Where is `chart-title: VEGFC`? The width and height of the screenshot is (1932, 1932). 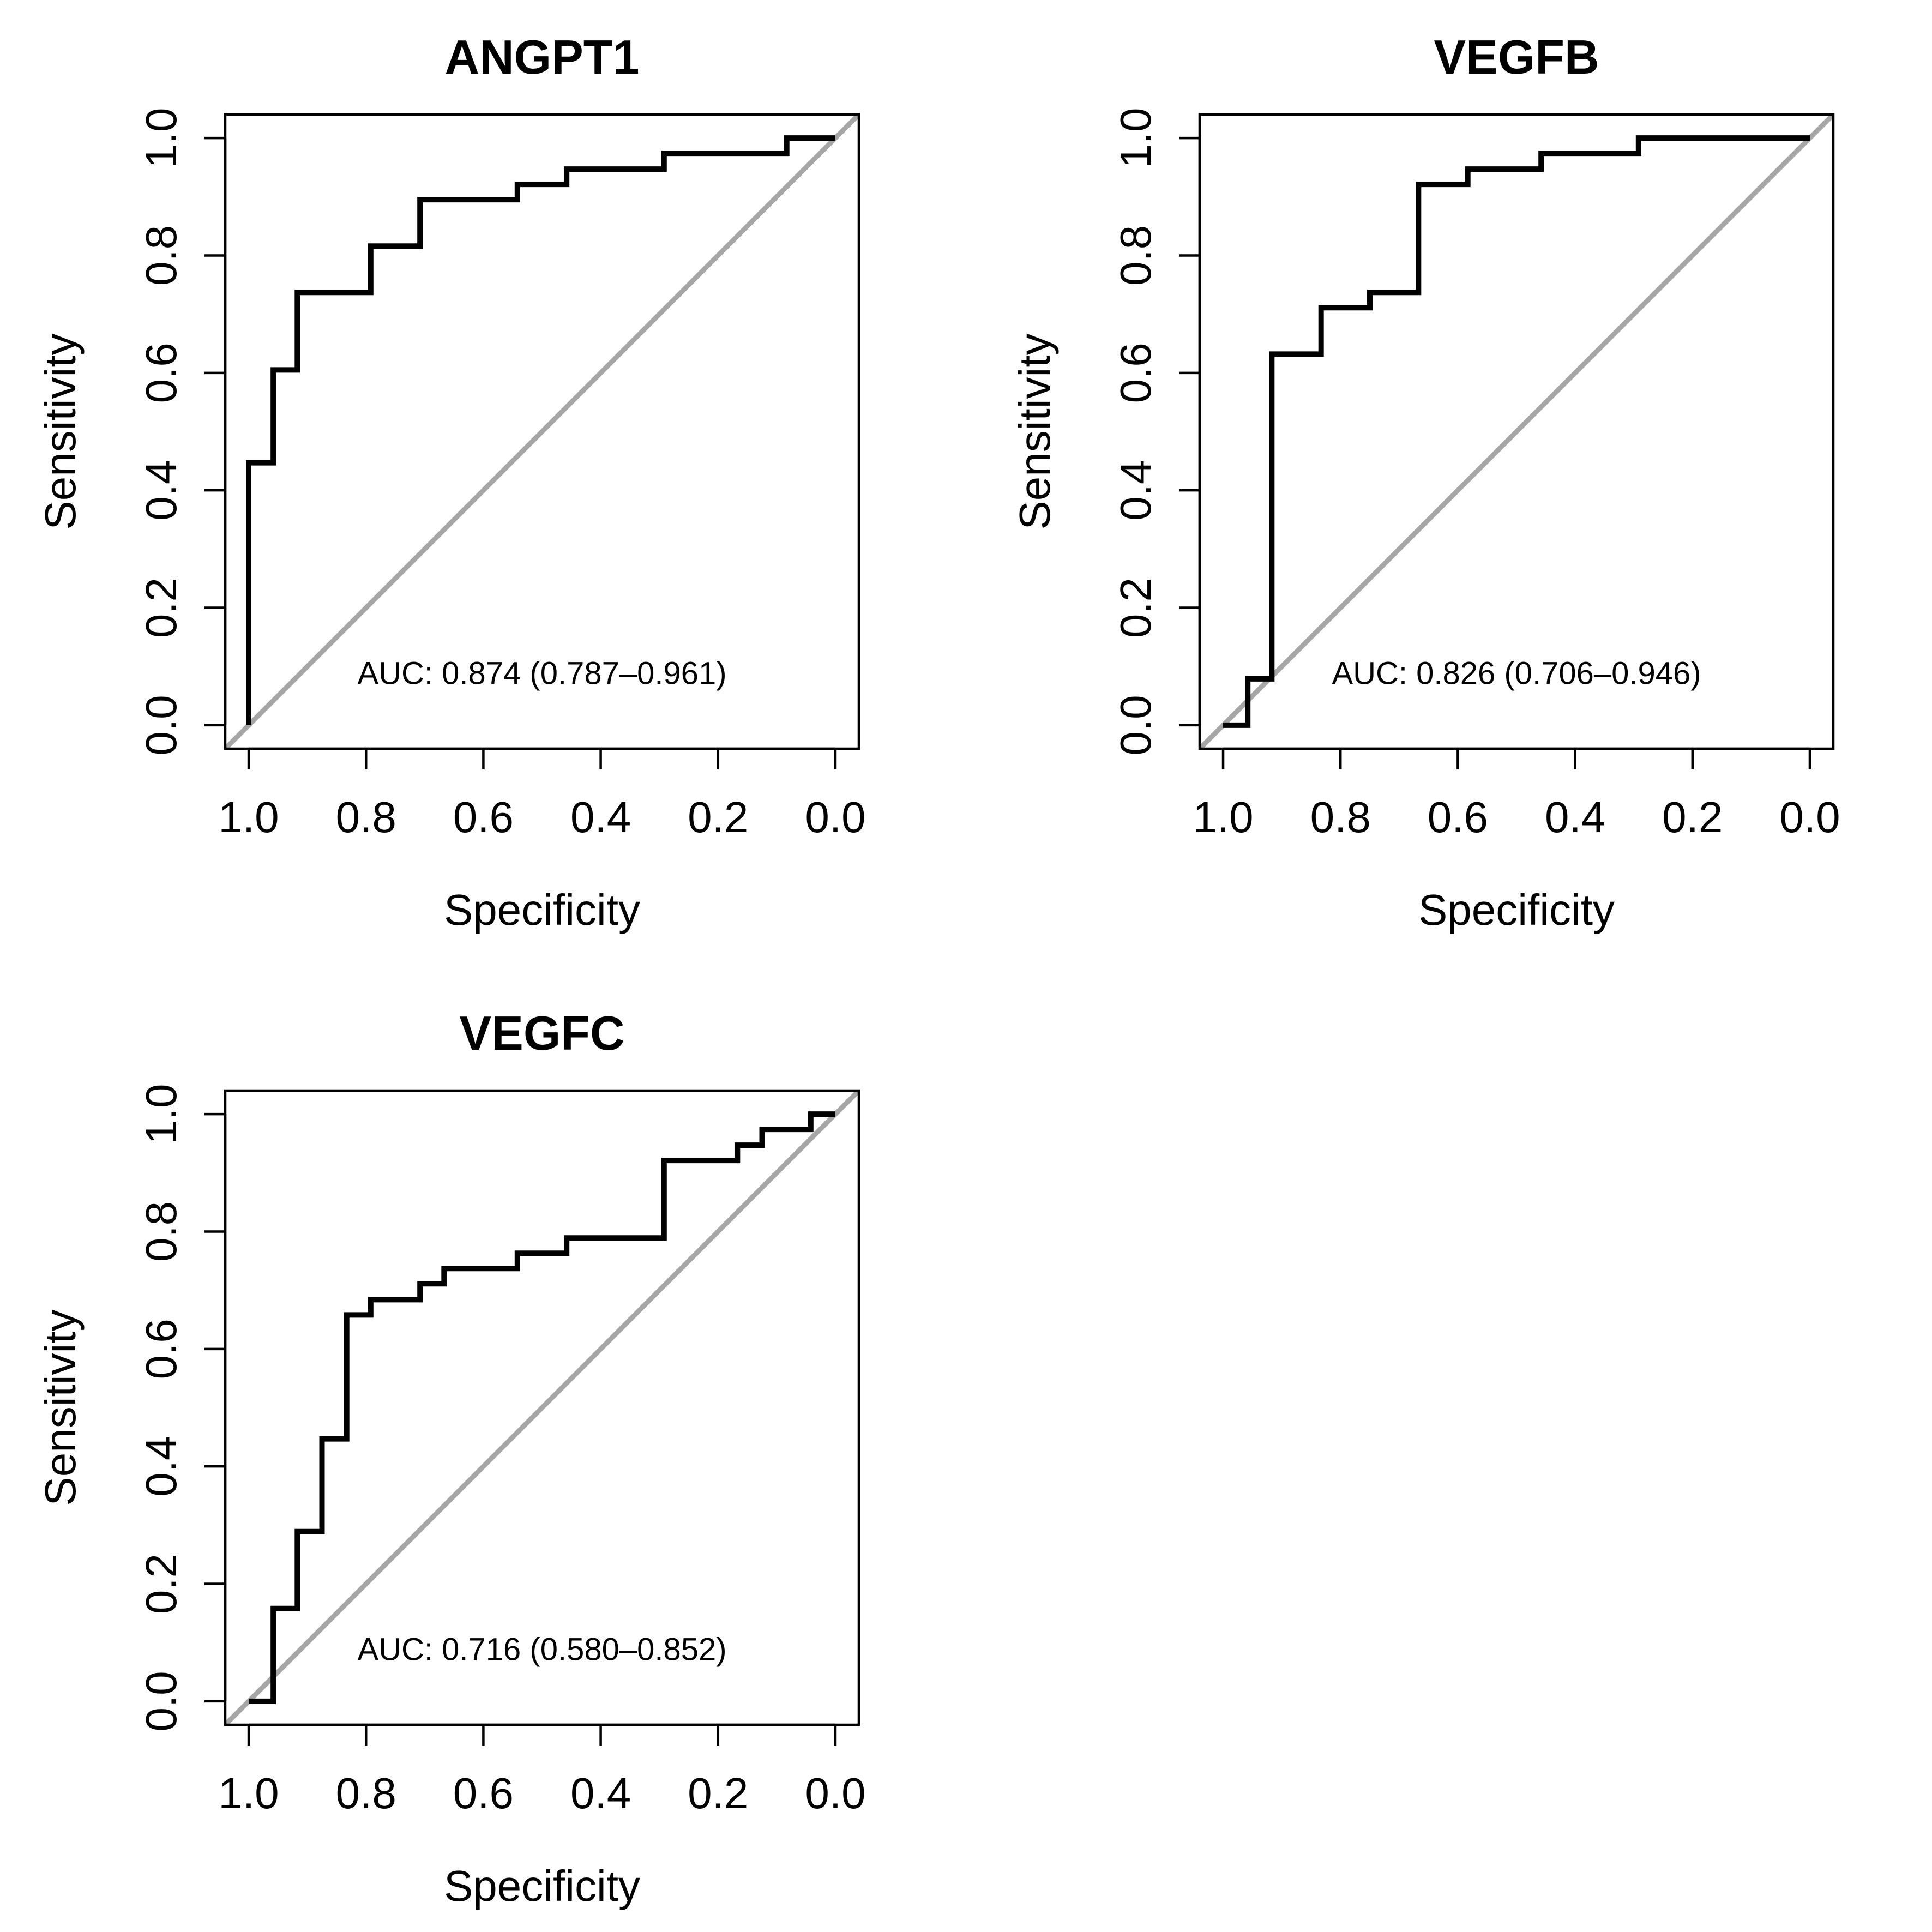 chart-title: VEGFC is located at coordinates (541, 1033).